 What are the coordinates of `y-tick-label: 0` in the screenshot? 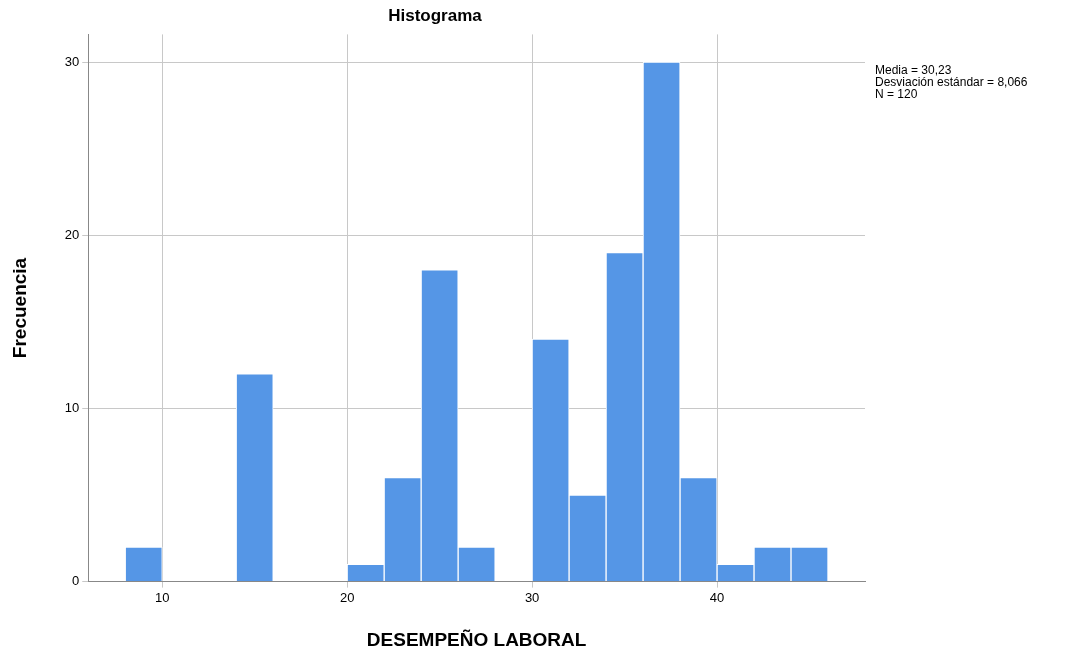 It's located at (76, 581).